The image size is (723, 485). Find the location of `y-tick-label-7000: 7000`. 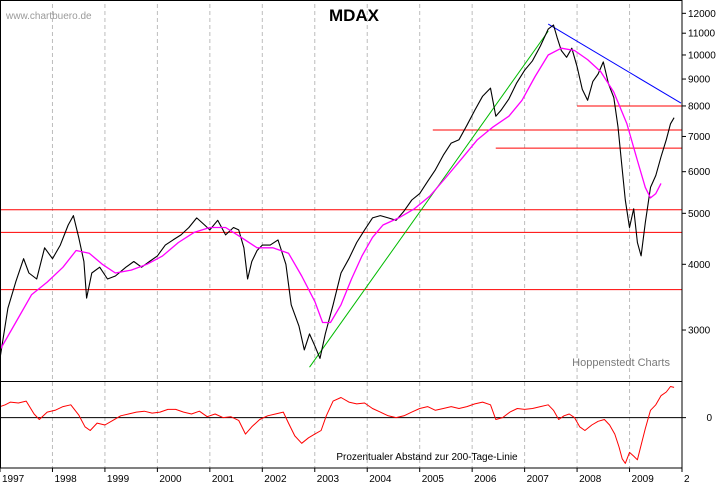

y-tick-label-7000: 7000 is located at coordinates (699, 137).